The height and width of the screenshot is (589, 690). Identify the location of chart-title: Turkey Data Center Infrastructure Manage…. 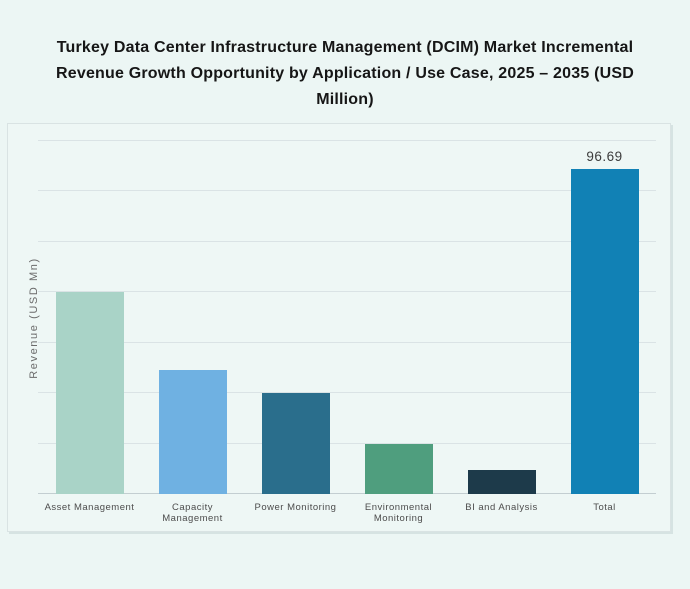
(345, 74).